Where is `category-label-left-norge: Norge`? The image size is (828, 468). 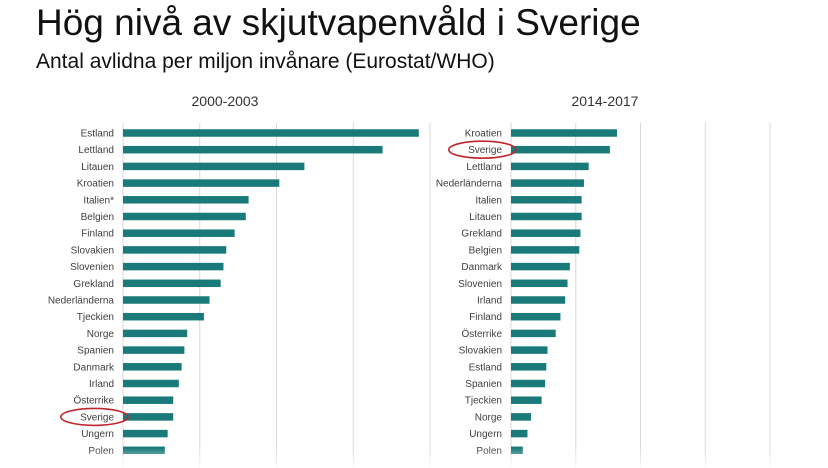
category-label-left-norge: Norge is located at coordinates (101, 334).